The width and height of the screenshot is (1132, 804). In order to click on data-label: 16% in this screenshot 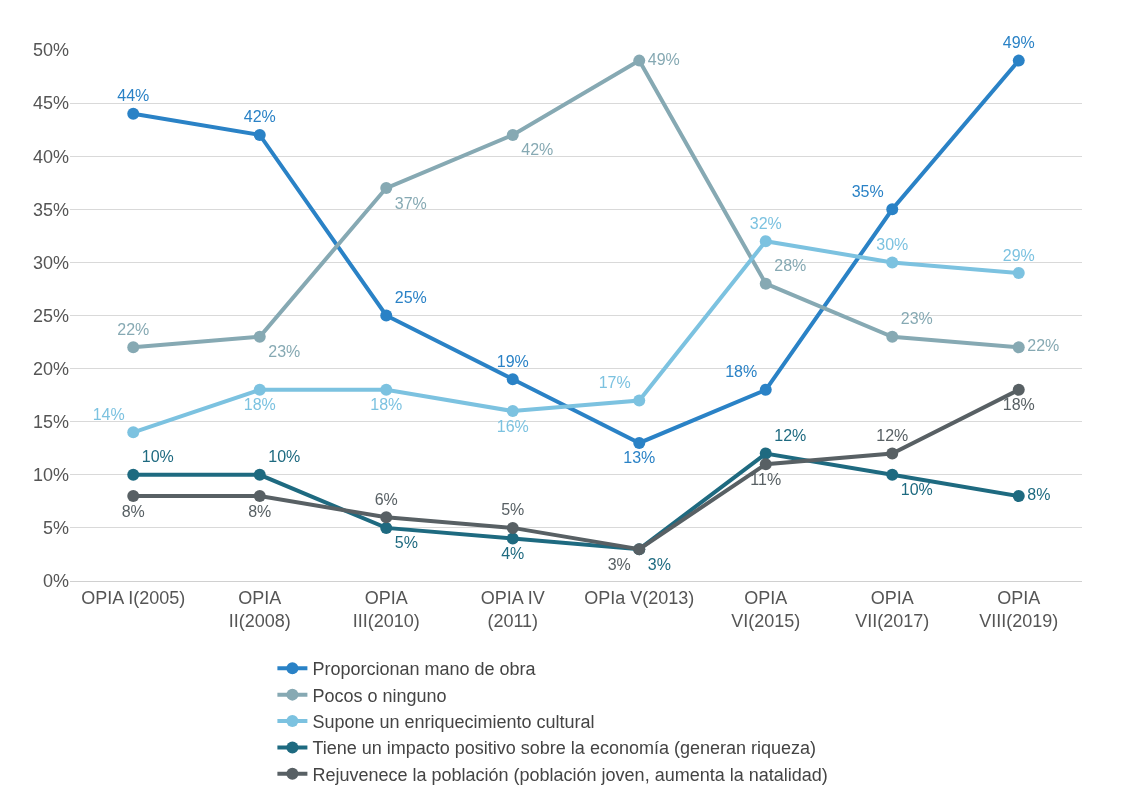, I will do `click(512, 426)`.